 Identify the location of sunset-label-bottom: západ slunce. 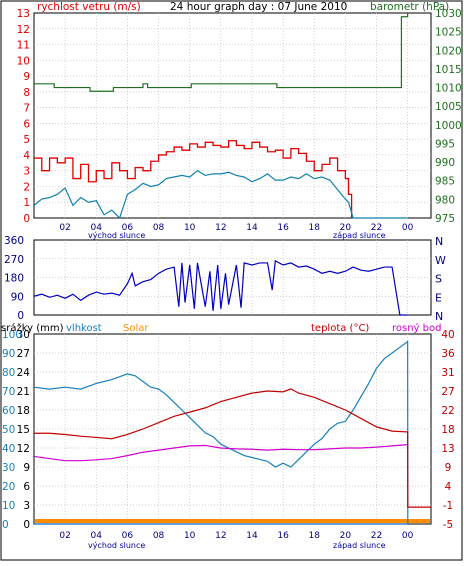
(359, 545).